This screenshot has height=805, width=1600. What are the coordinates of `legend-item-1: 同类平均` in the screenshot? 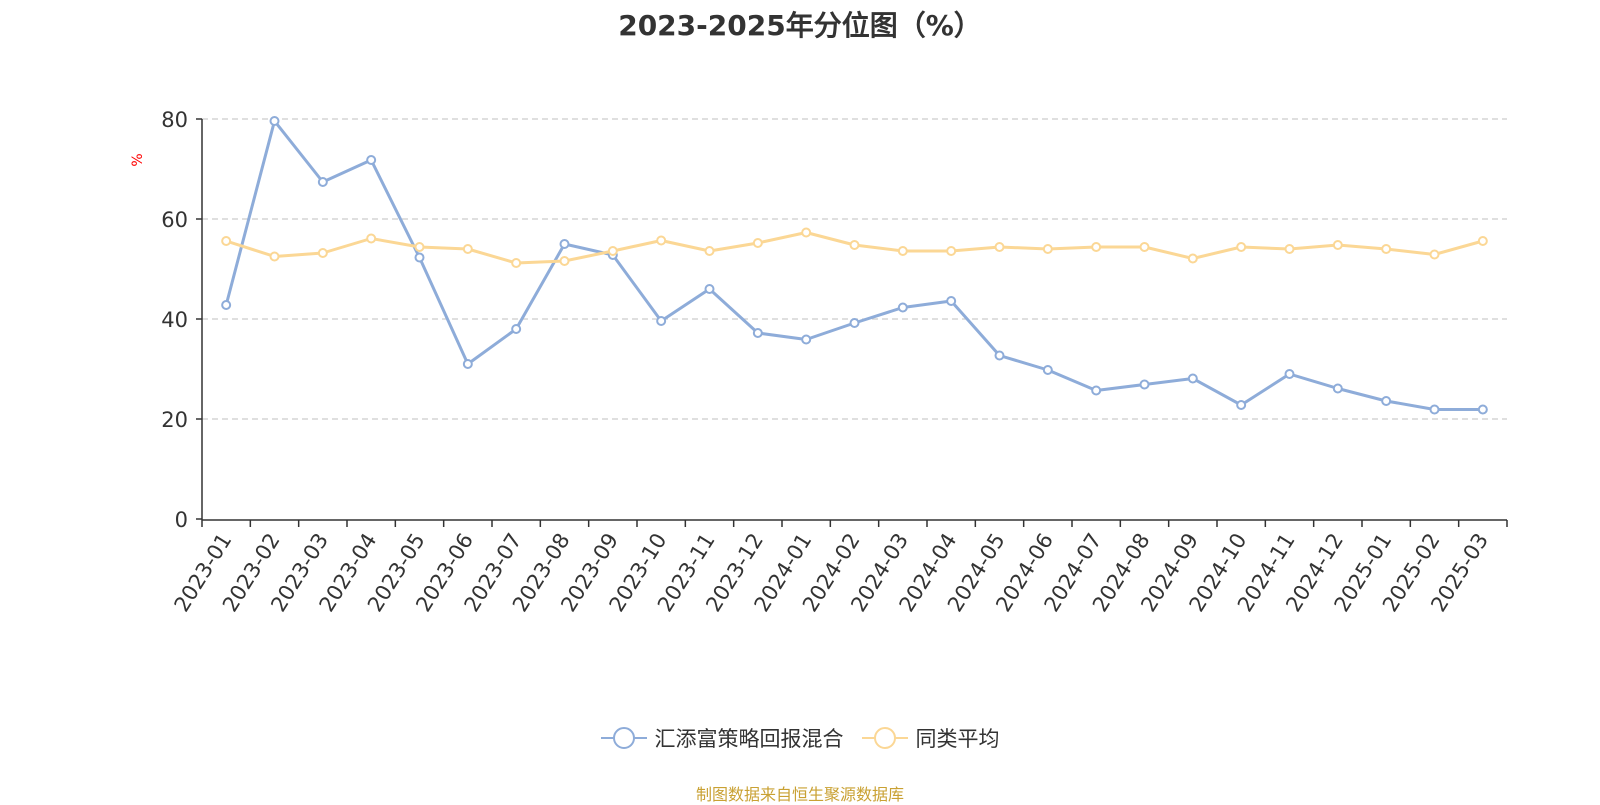 It's located at (930, 738).